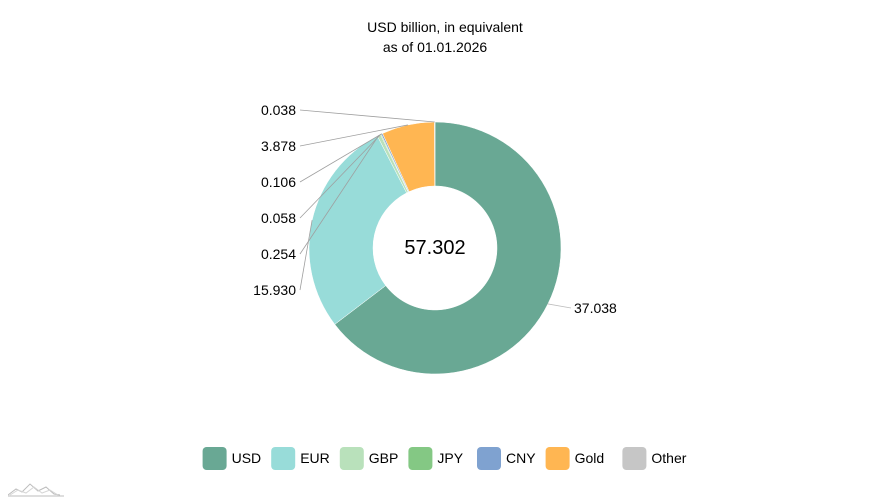 The image size is (891, 500). What do you see at coordinates (247, 458) in the screenshot?
I see `legend-label-usd: USD` at bounding box center [247, 458].